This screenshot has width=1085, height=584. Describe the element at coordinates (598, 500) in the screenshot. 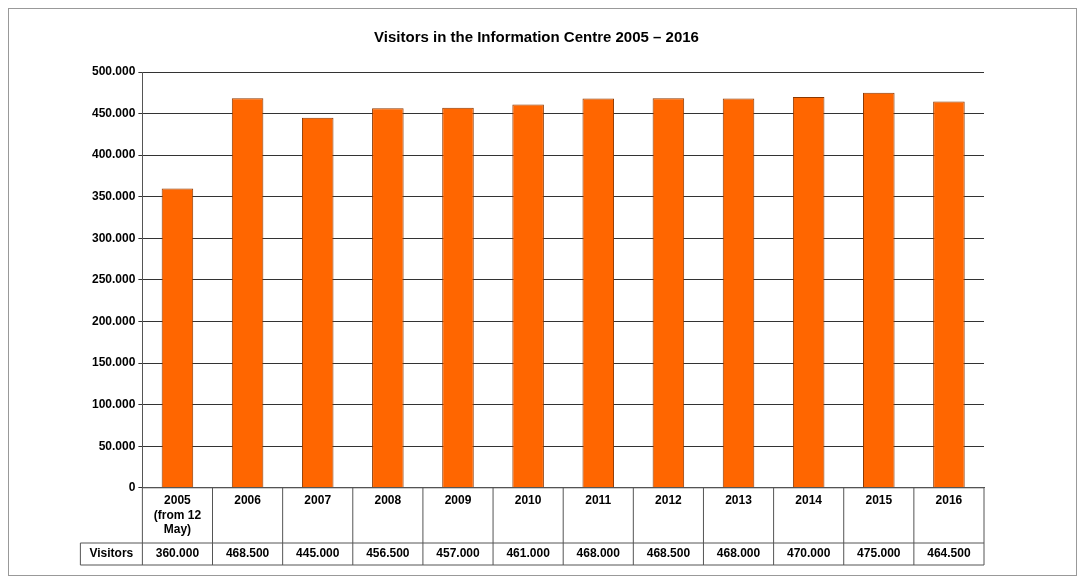

I see `x-tick-label: 2011` at that location.